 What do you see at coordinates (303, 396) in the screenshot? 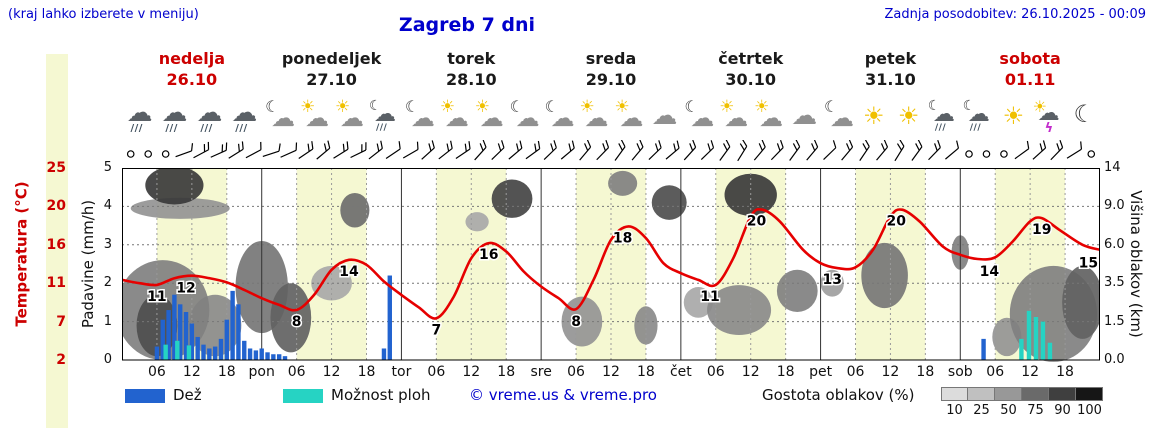
I see `shower-legend-swatch` at bounding box center [303, 396].